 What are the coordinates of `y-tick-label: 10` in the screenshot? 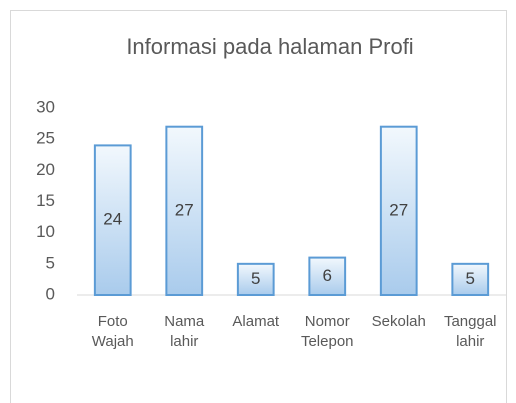 It's located at (45, 231).